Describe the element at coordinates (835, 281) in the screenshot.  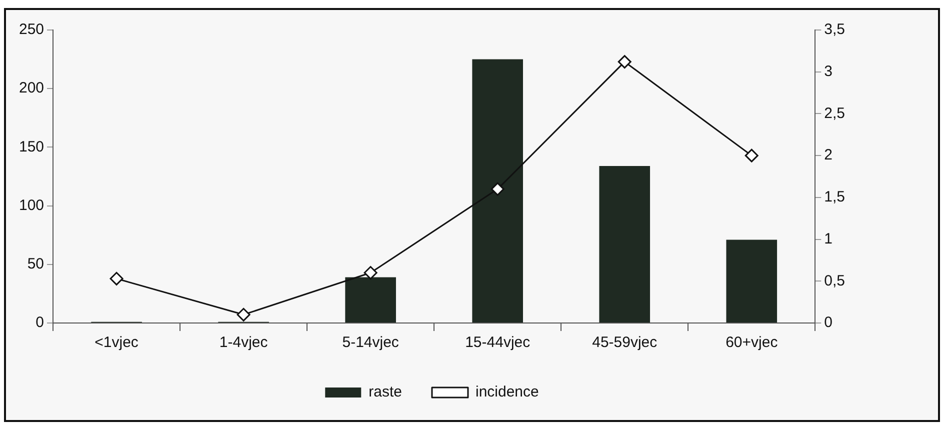
I see `y2-tick-label: 0,5` at that location.